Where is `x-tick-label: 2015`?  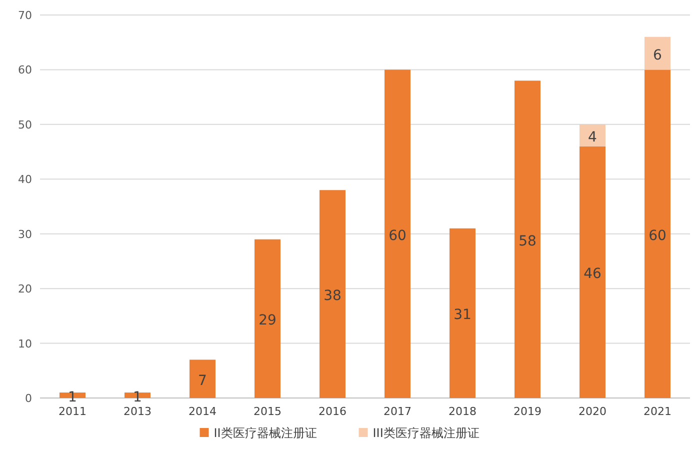 x-tick-label: 2015 is located at coordinates (268, 411).